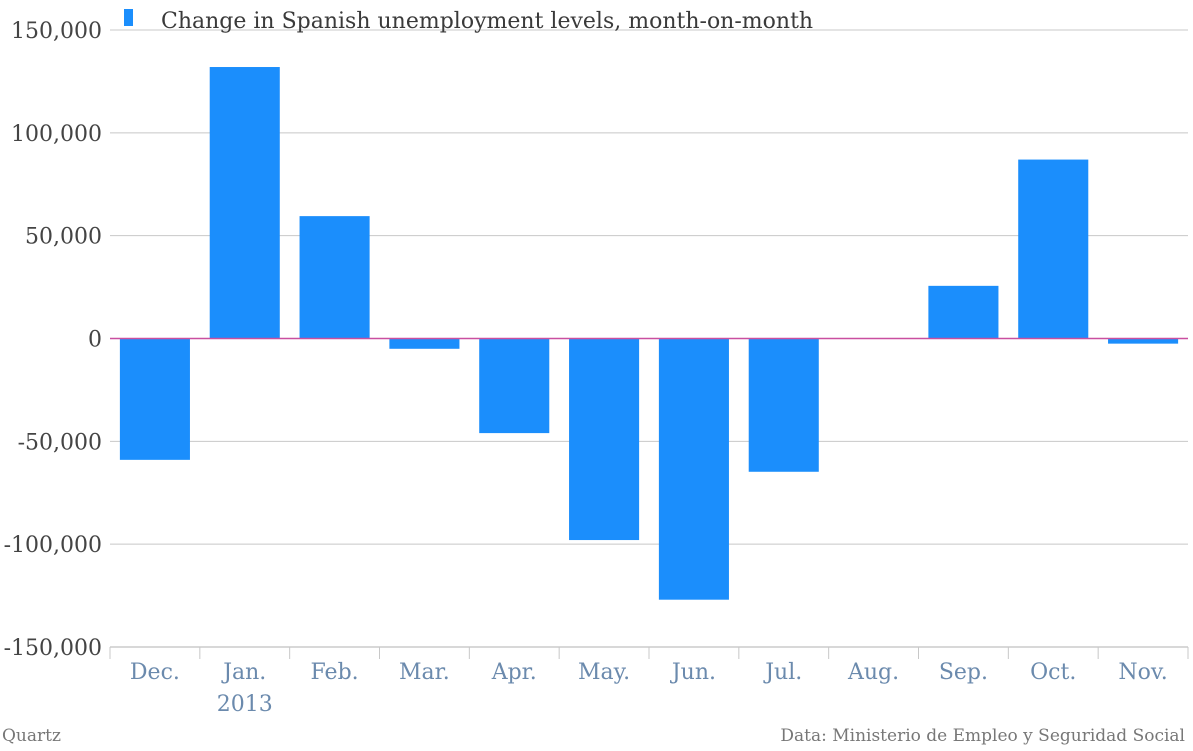  I want to click on bar-oct, so click(1053, 249).